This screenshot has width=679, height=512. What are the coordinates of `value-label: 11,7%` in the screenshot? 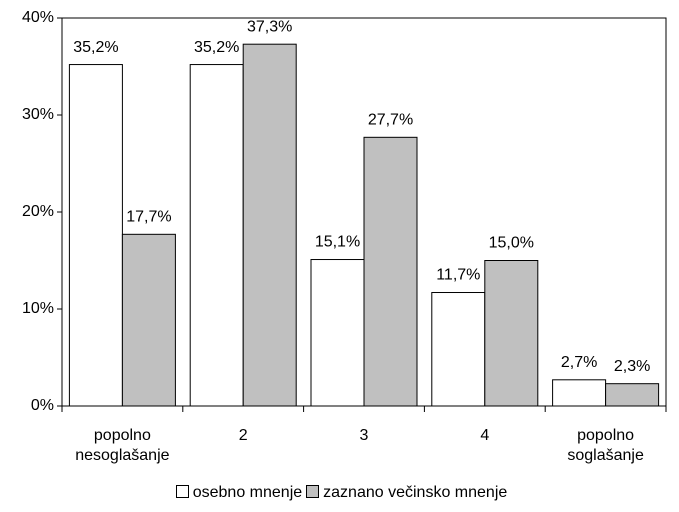 It's located at (458, 275).